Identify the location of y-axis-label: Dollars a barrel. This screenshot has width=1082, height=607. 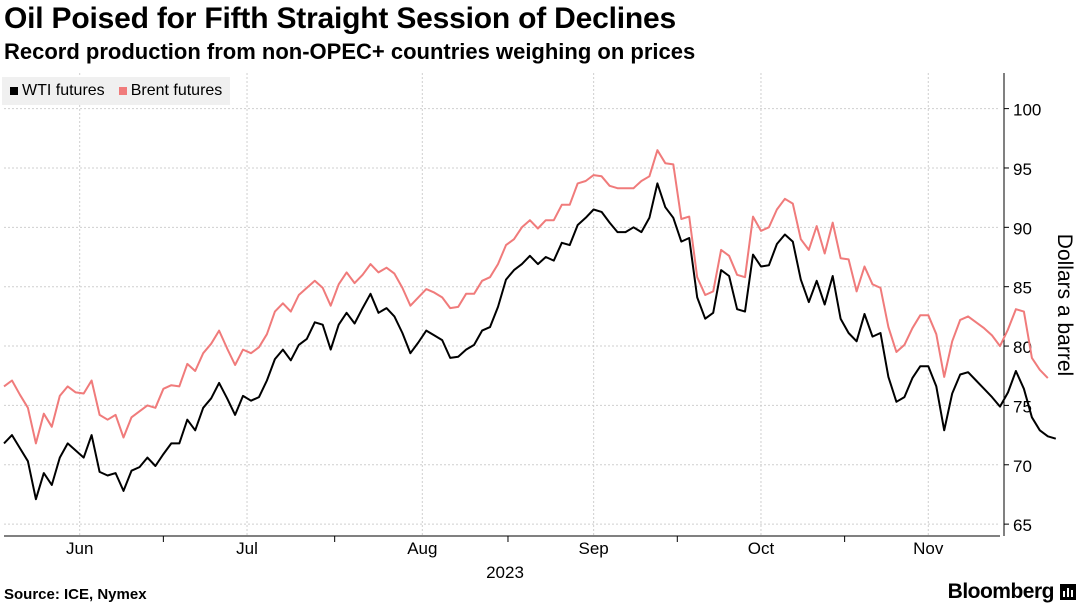
(1064, 305).